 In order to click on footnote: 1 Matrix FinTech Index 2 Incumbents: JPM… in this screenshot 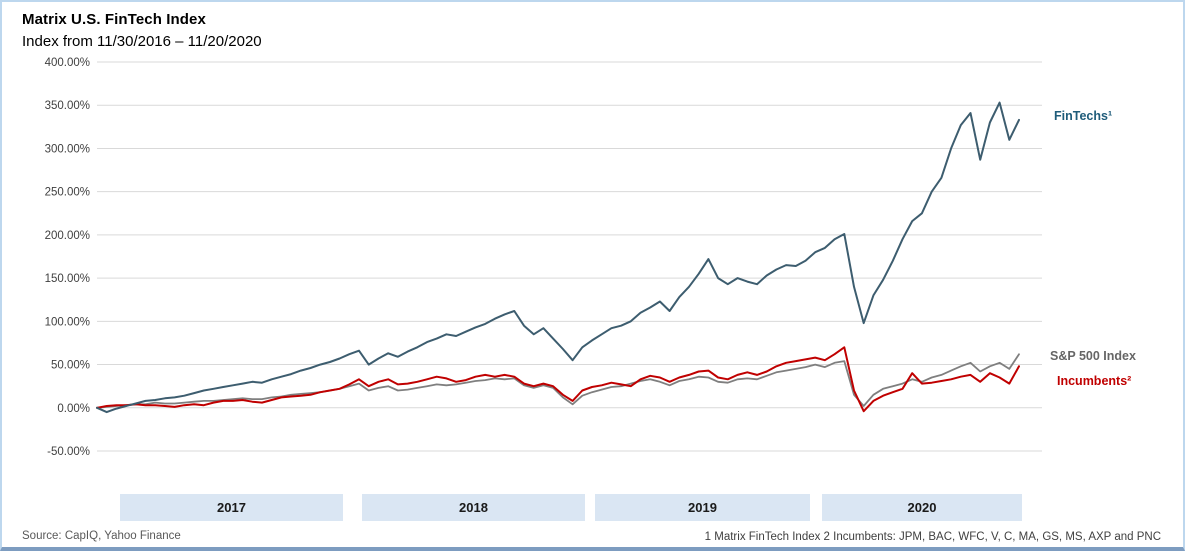, I will do `click(932, 537)`.